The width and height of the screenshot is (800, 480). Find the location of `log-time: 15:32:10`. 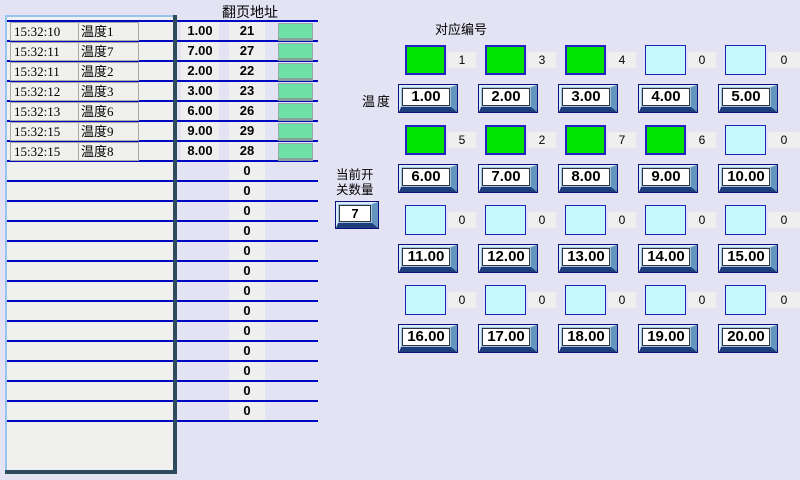

log-time: 15:32:10 is located at coordinates (45, 31).